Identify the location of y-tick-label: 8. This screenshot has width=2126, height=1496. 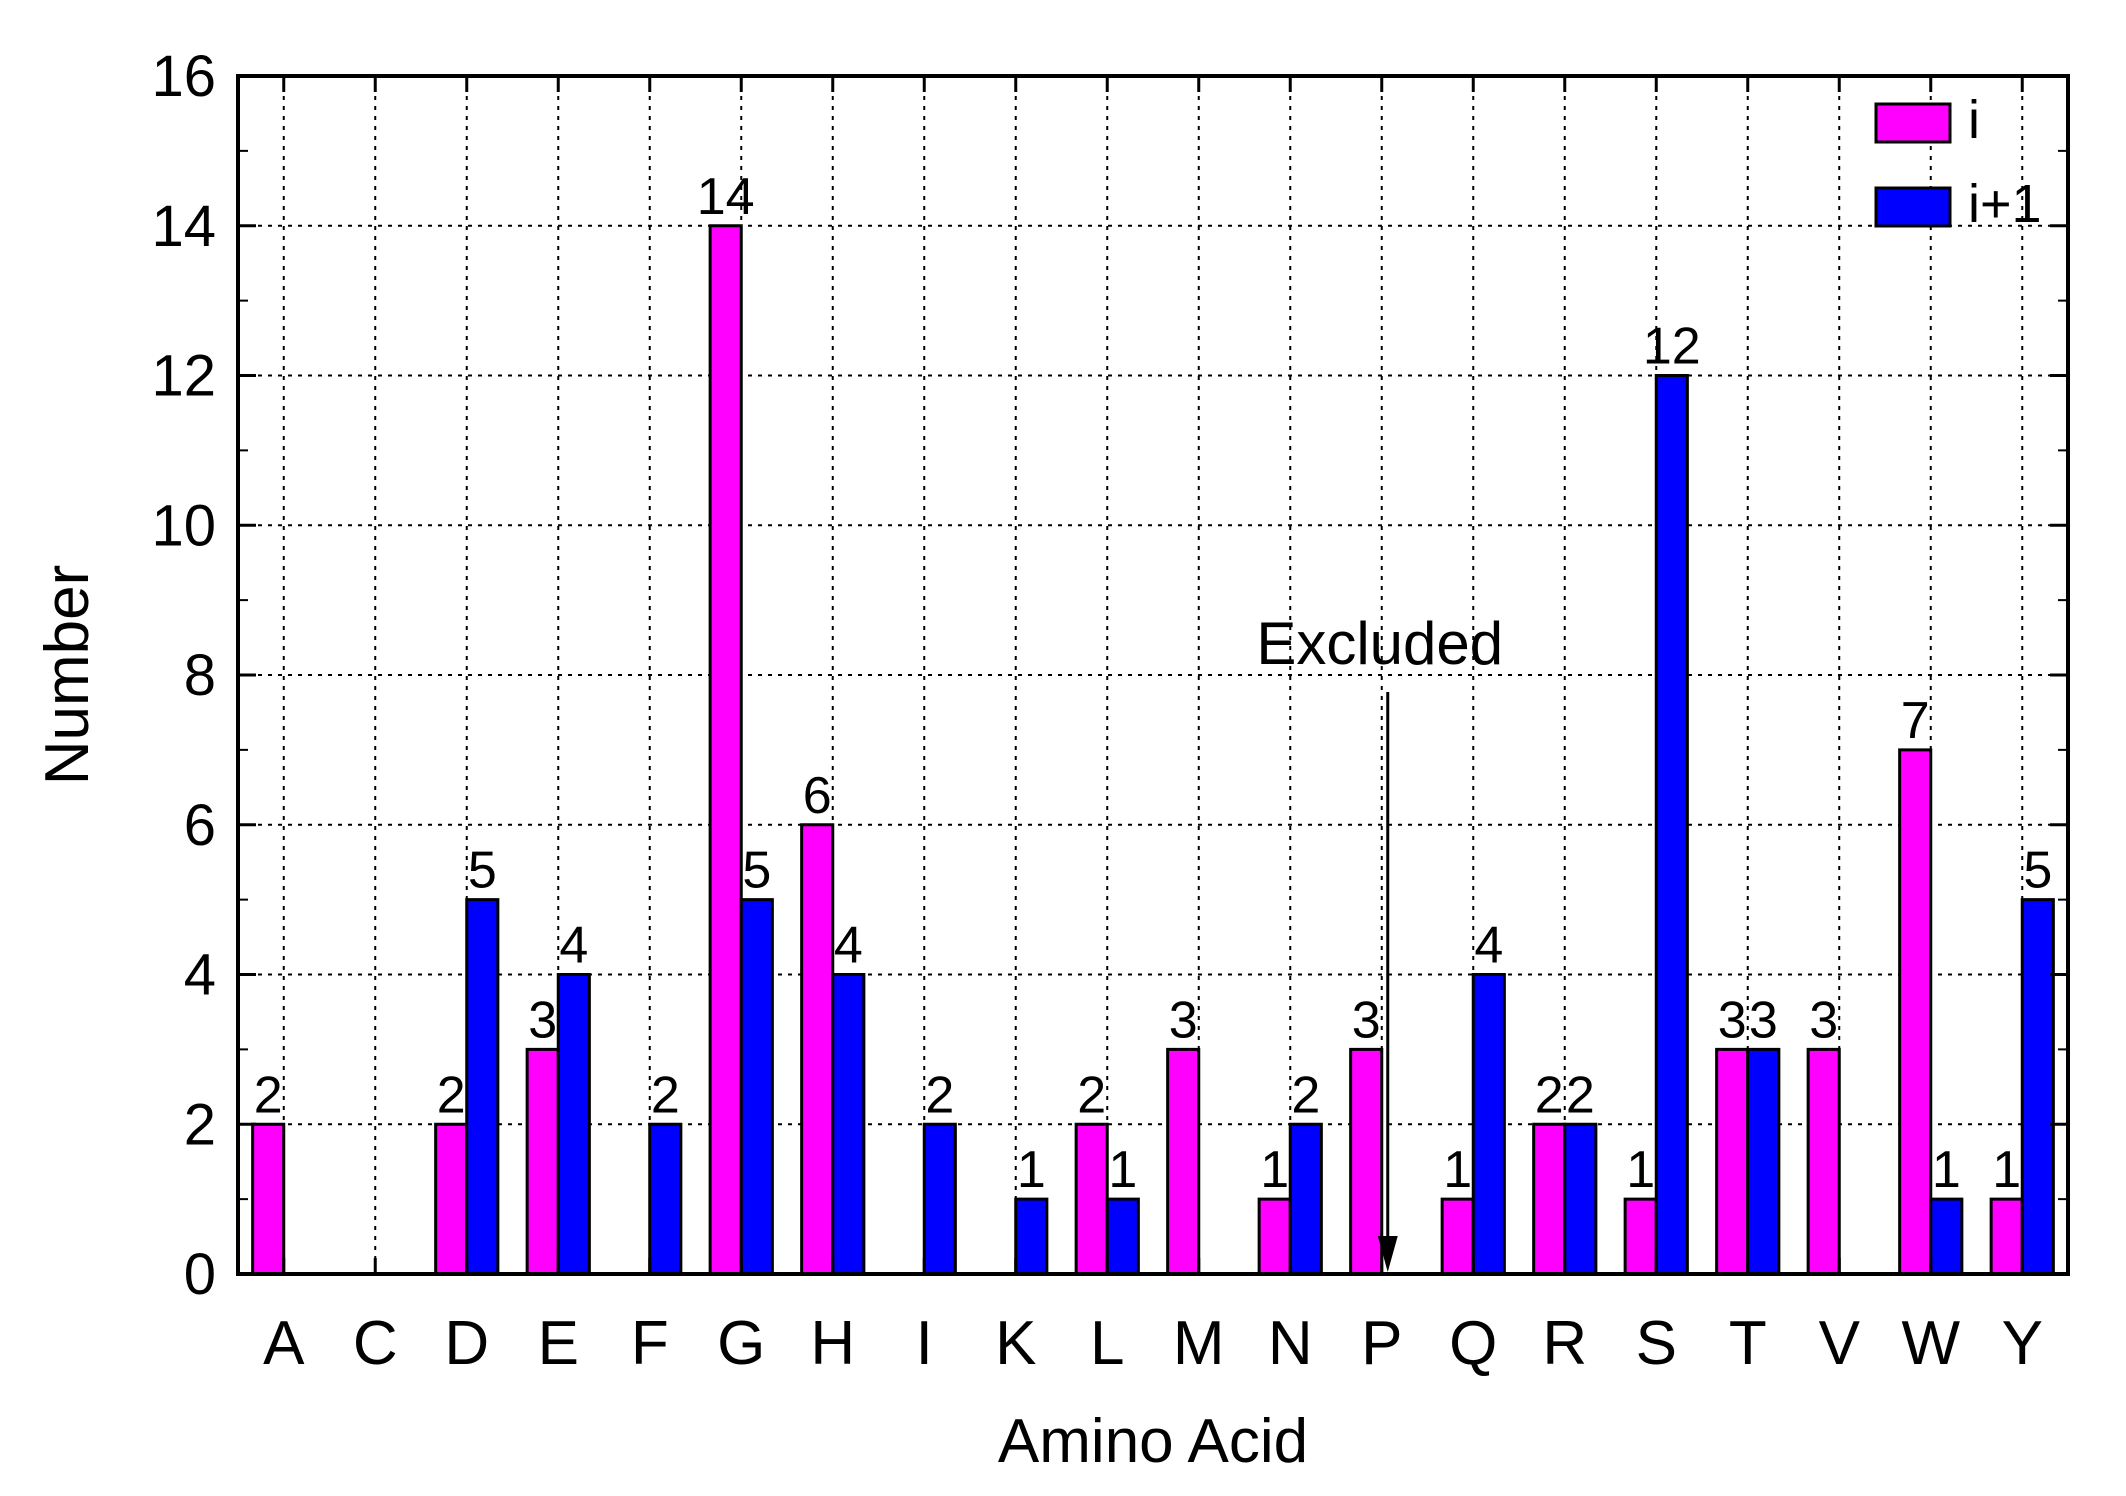
(200, 675).